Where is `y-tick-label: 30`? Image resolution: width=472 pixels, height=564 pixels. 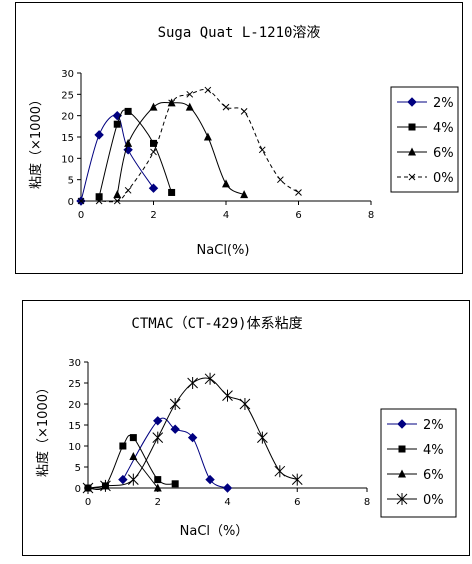 y-tick-label: 30 is located at coordinates (74, 363).